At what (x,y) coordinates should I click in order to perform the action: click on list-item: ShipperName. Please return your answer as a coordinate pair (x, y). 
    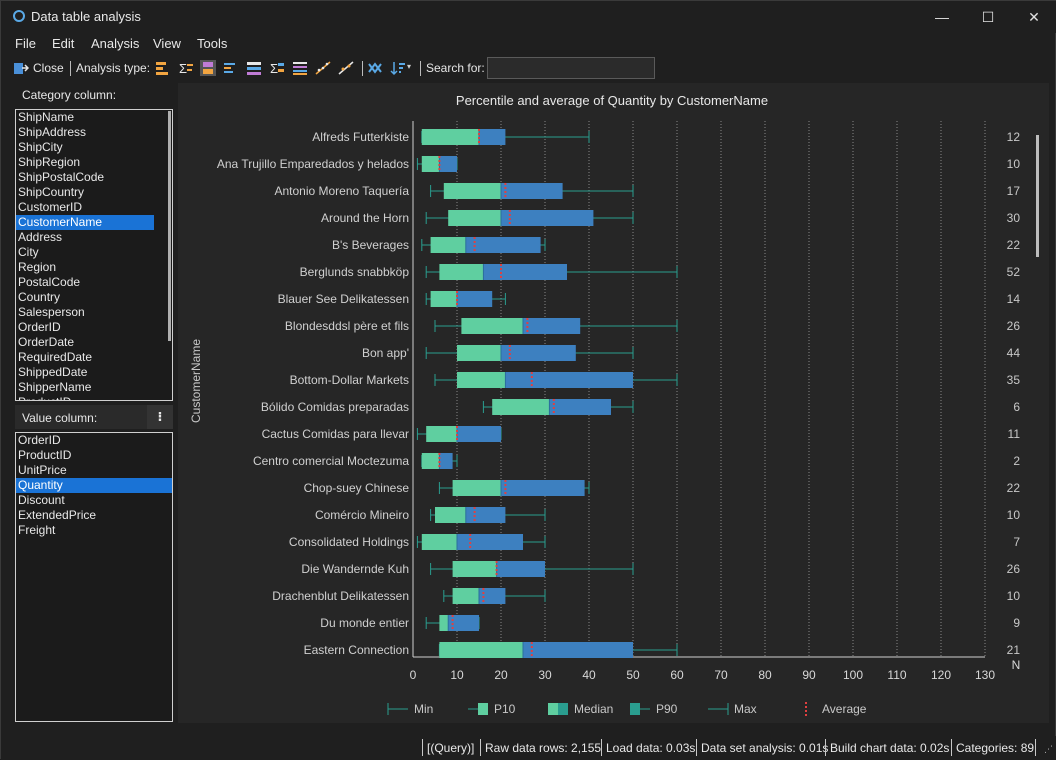
    Looking at the image, I should click on (55, 387).